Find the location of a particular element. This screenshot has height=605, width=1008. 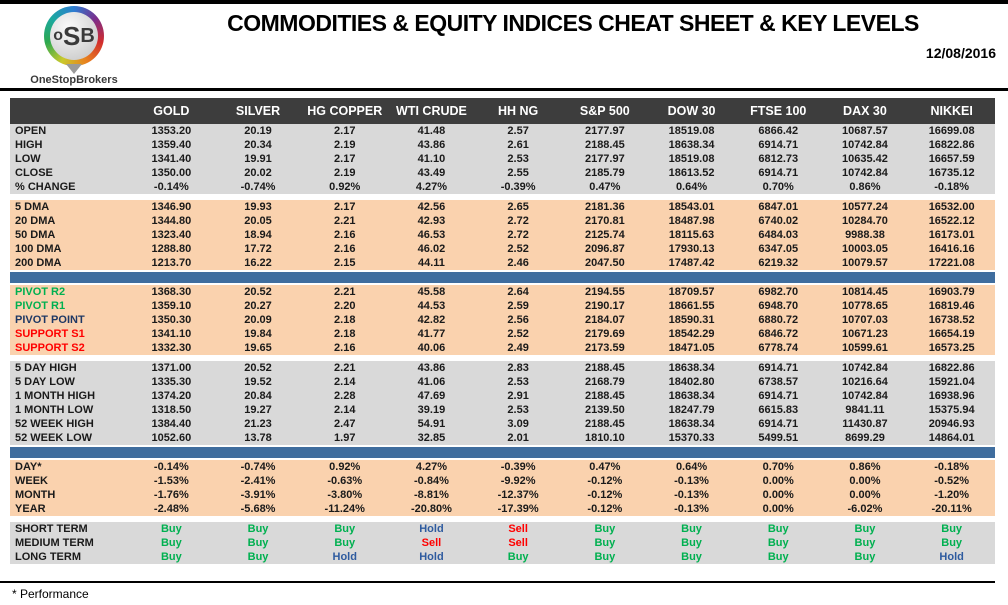

value-100-dma-hh-ng: 2.52 is located at coordinates (518, 249).